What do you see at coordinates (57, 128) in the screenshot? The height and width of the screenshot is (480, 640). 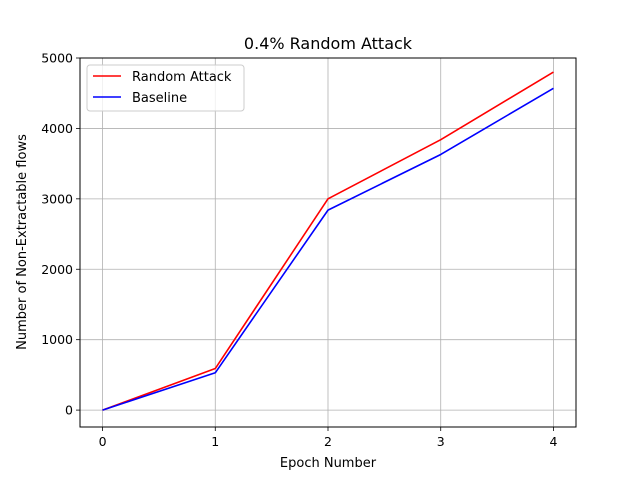 I see `y-tick-label: 4000` at bounding box center [57, 128].